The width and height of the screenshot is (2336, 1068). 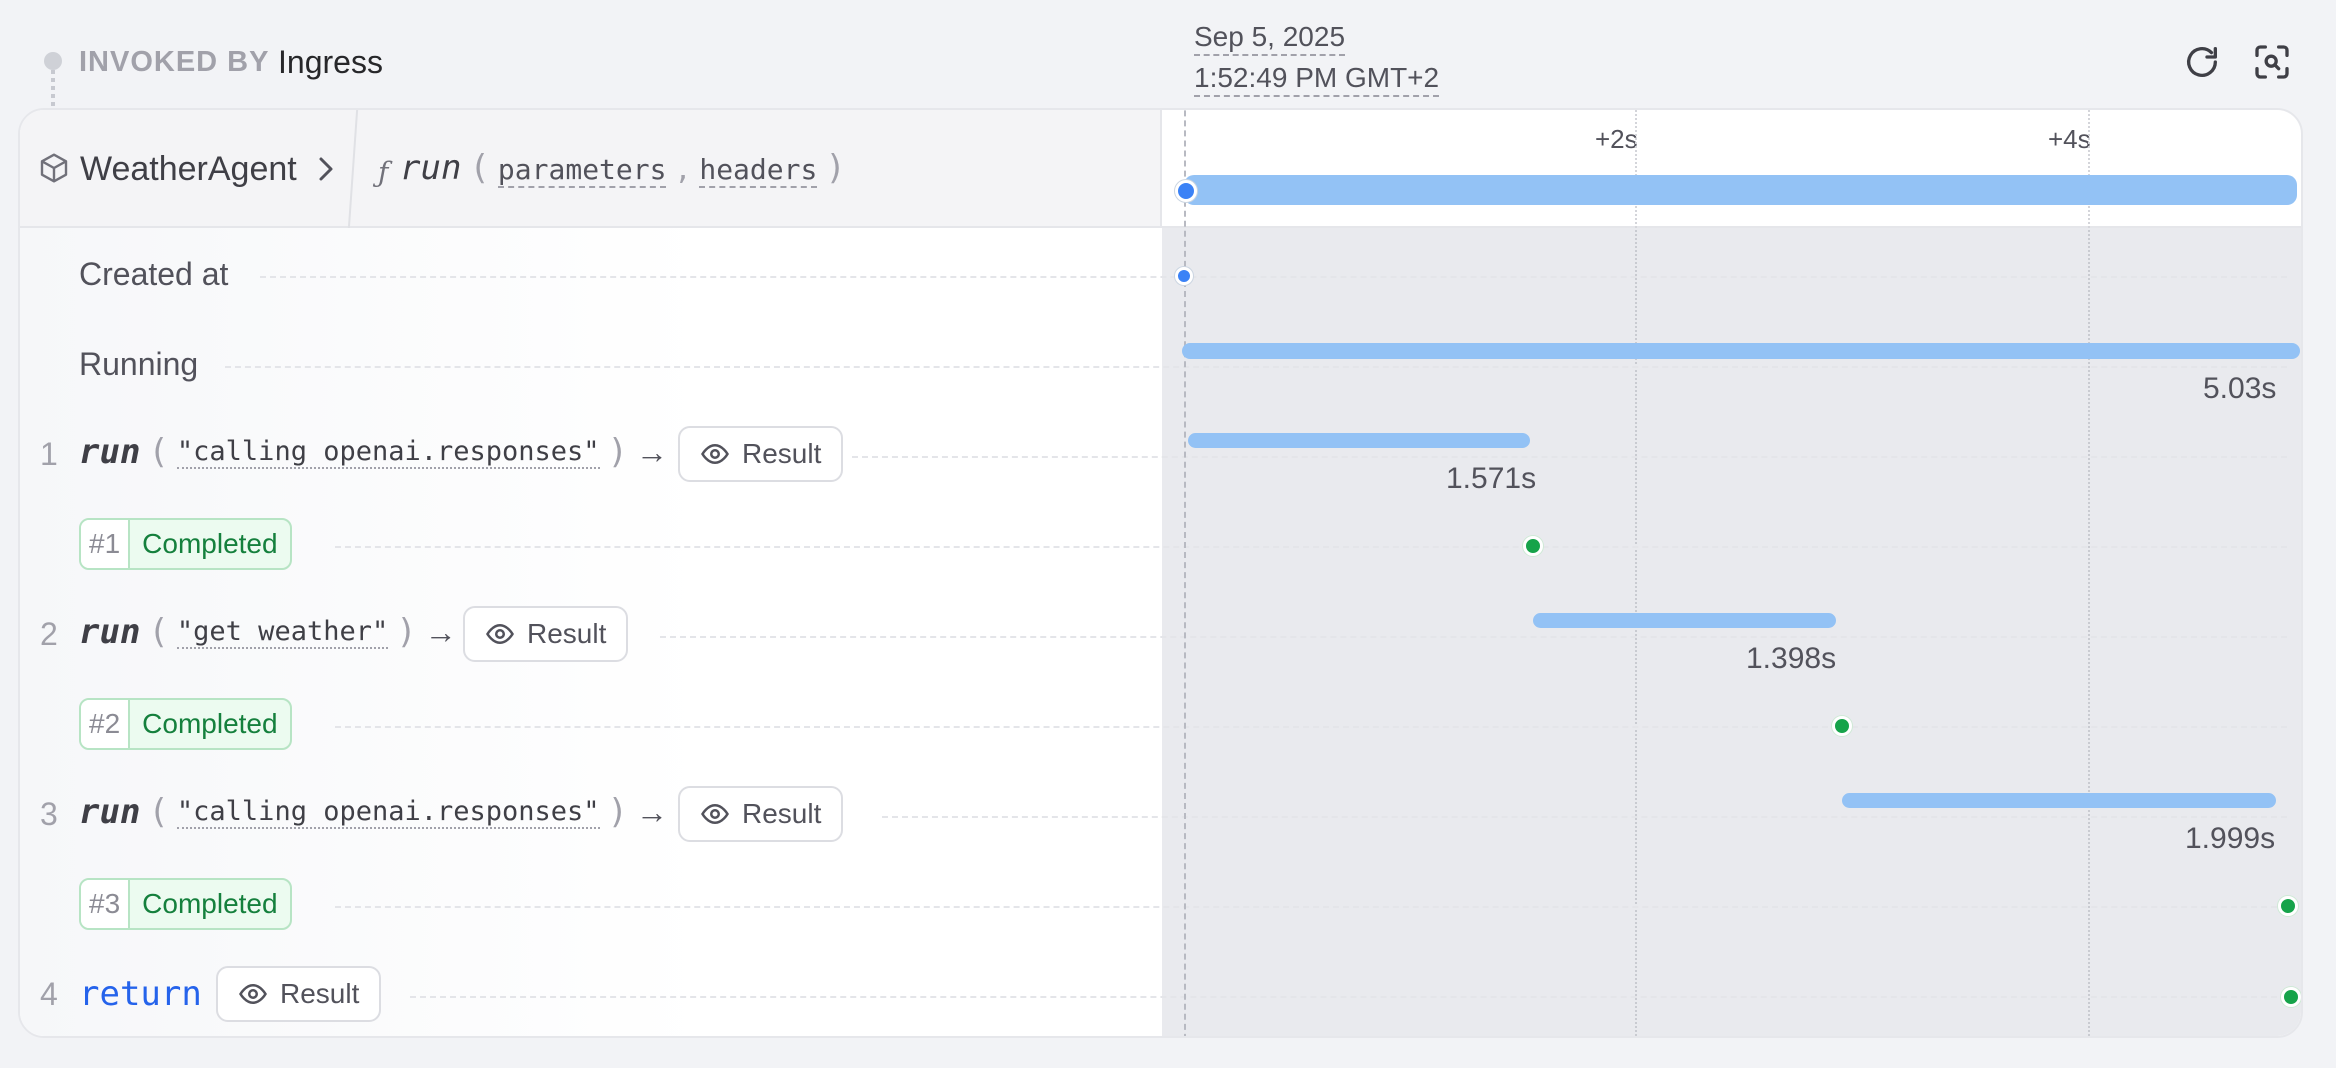 I want to click on tick-4s: +4s, so click(x=2069, y=139).